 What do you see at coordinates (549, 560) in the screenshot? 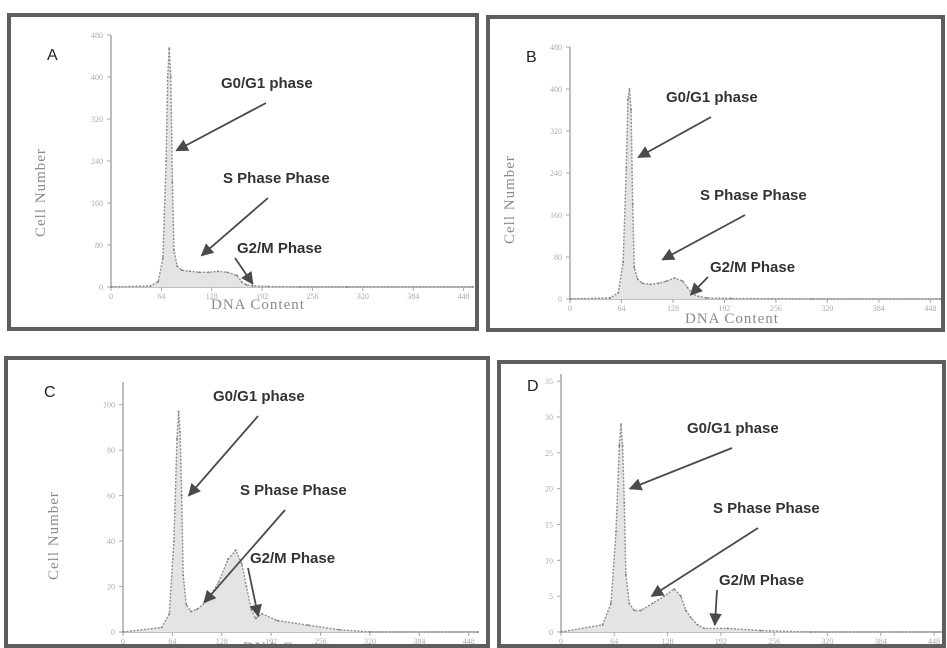
I see `y-tick-label: 10` at bounding box center [549, 560].